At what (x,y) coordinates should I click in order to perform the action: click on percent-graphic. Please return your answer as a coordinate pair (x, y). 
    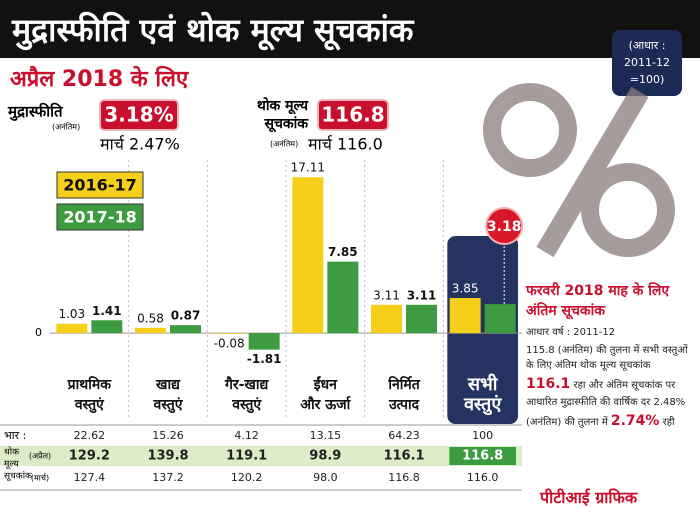
    Looking at the image, I should click on (579, 170).